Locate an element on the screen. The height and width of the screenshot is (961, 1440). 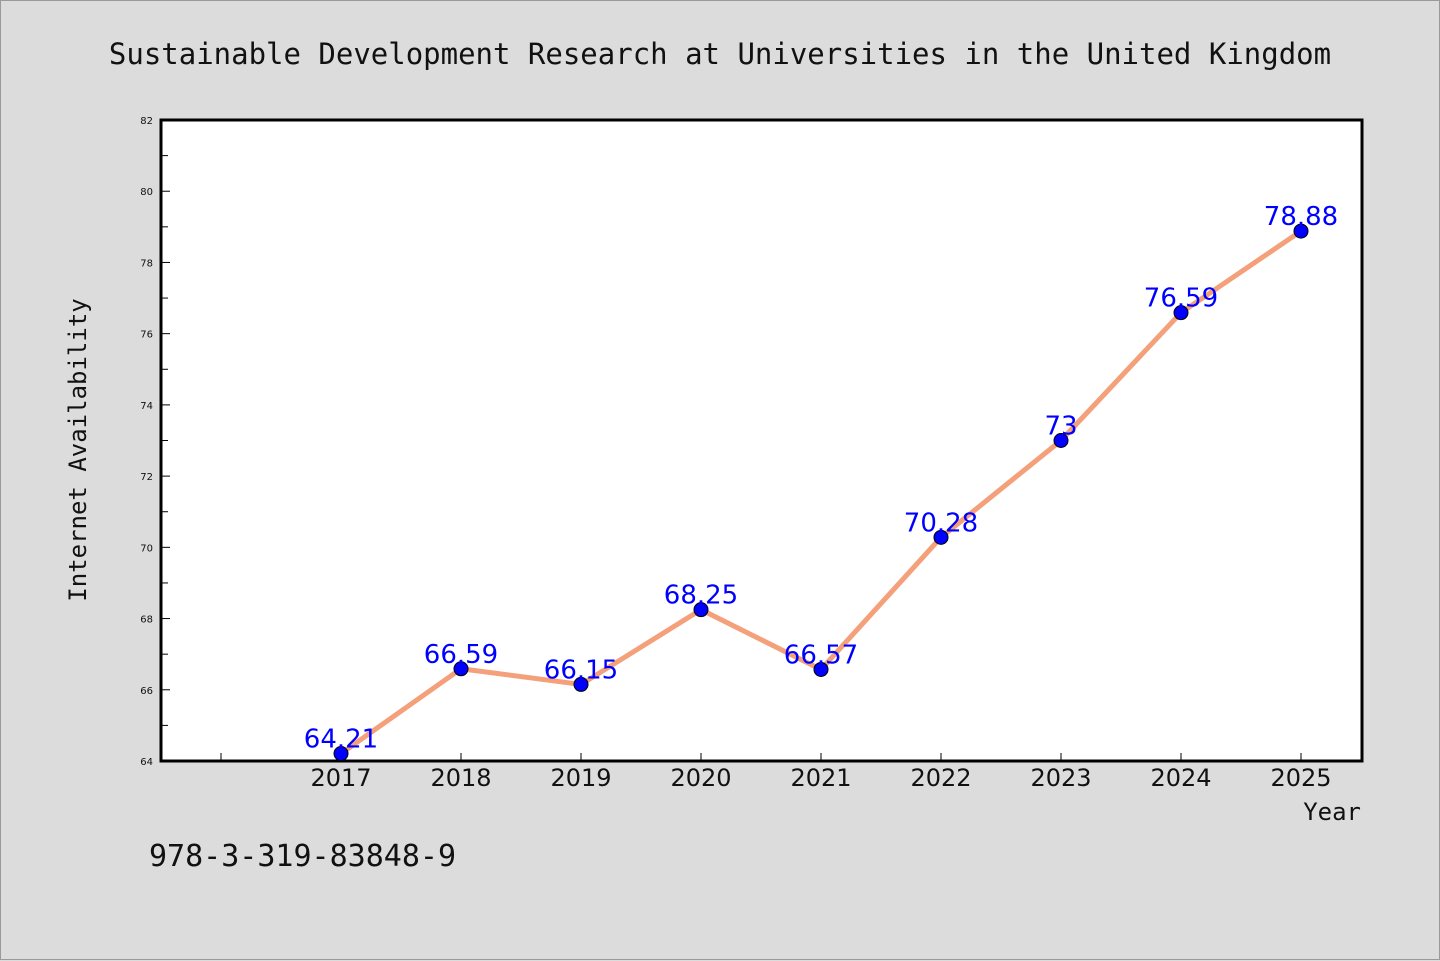
x-tick-label: 2017 is located at coordinates (340, 778).